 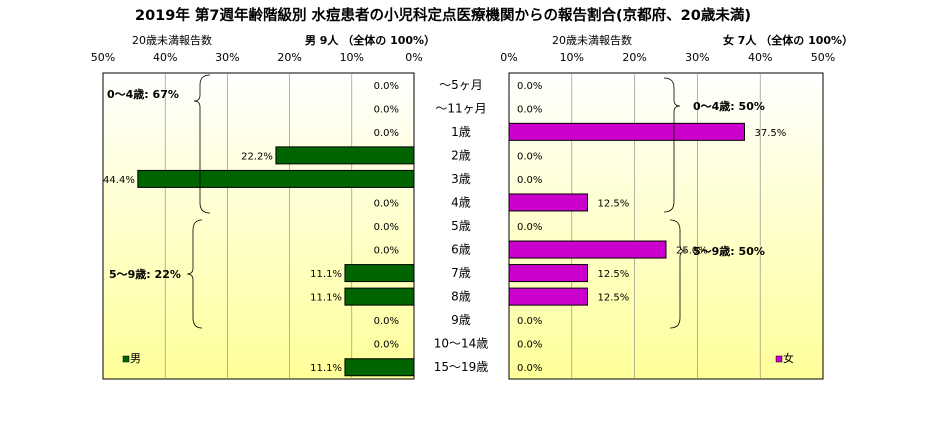 I want to click on female-data-label: 37.5%, so click(x=771, y=133).